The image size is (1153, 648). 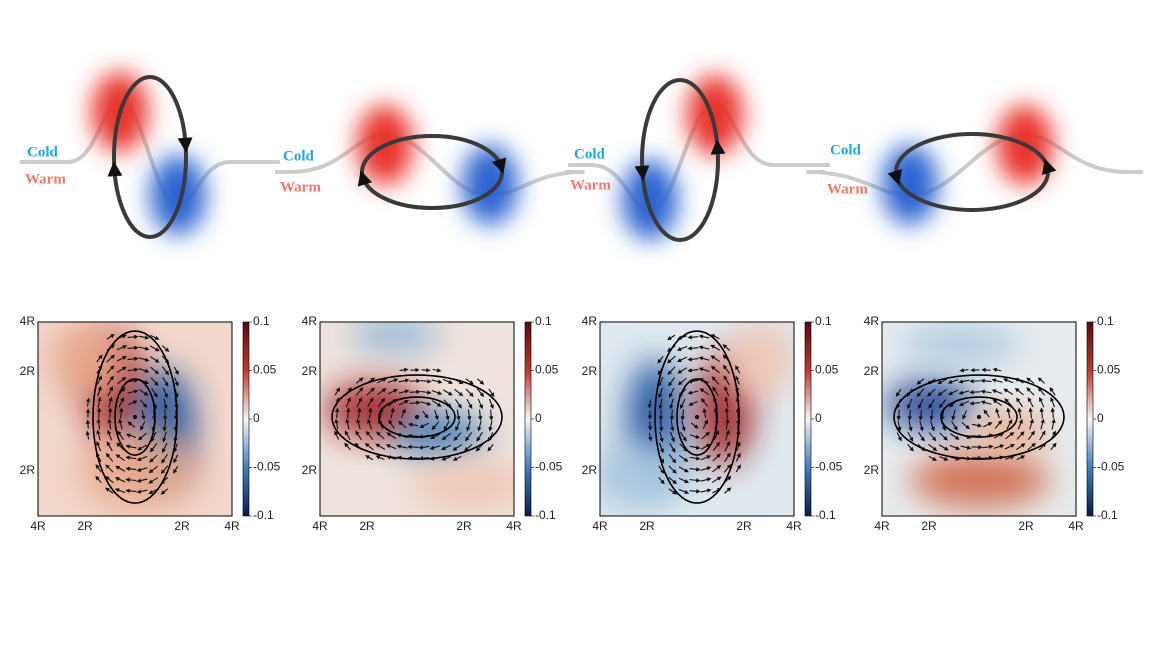 What do you see at coordinates (650, 200) in the screenshot?
I see `cold-anomaly` at bounding box center [650, 200].